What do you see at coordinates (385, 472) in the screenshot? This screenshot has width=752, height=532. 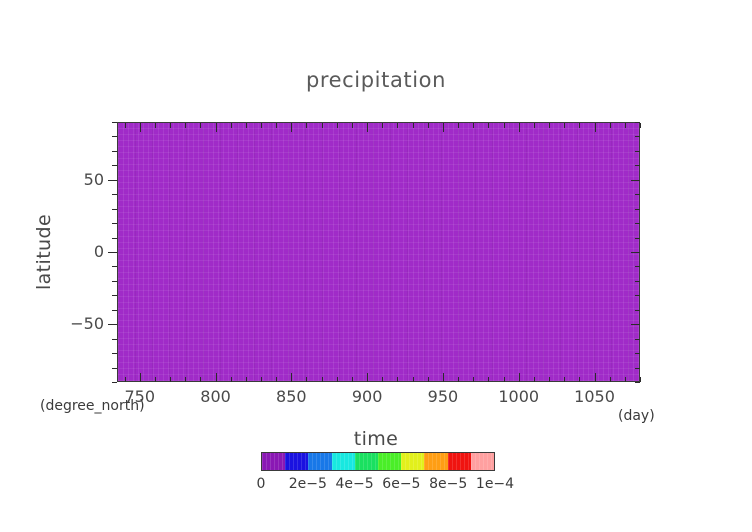 I see `colorbar: 0 2e−5 4e−5 6e−5 8e−5 1e−4` at bounding box center [385, 472].